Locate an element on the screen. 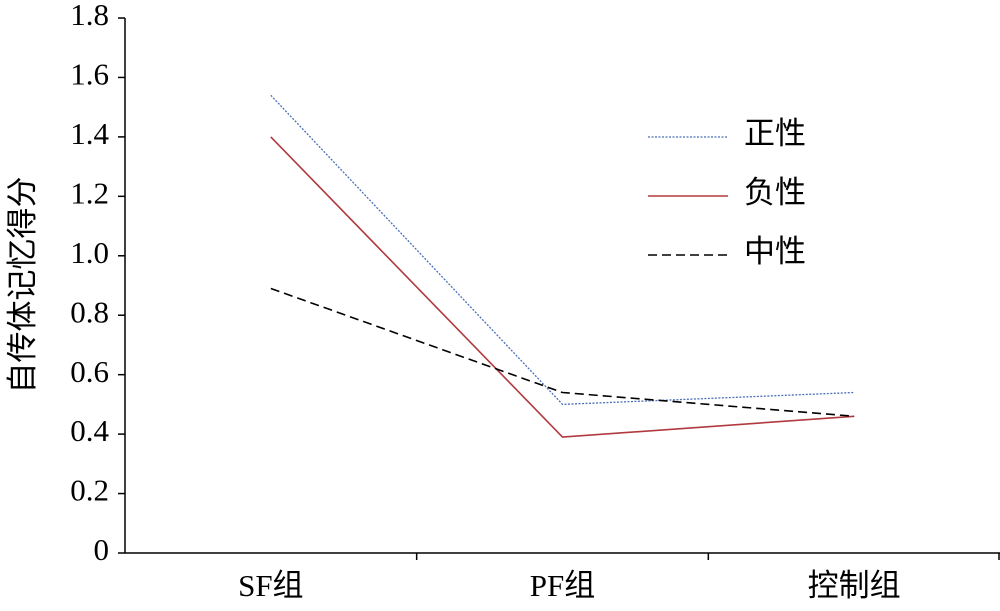 The height and width of the screenshot is (611, 1000). y-tick-label: 0.8 is located at coordinates (89, 311).